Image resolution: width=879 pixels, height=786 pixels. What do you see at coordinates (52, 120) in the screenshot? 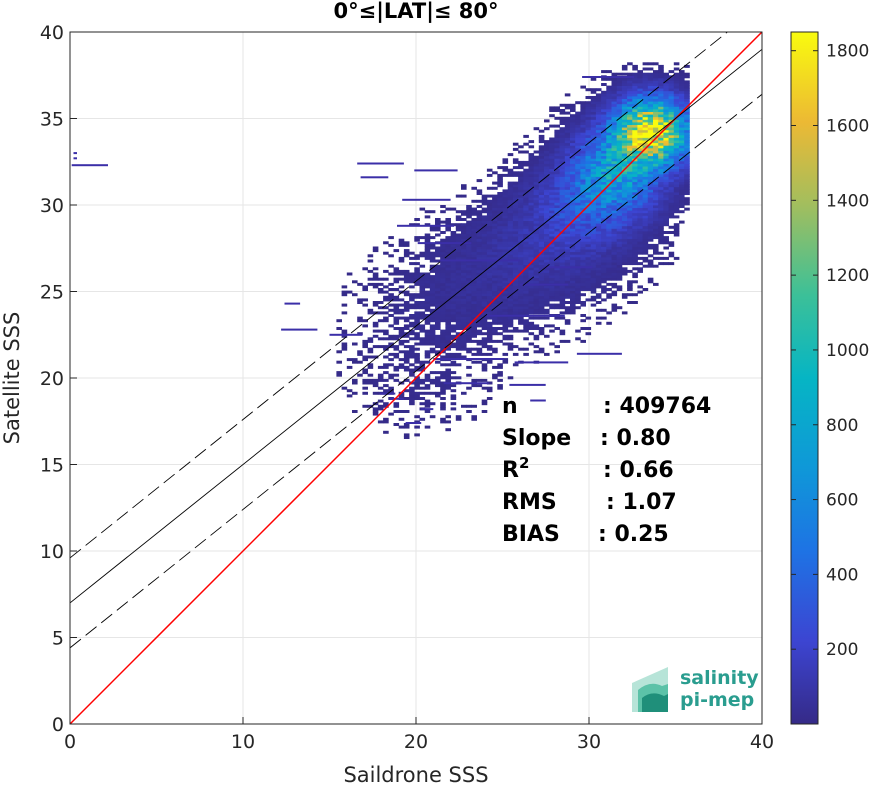
I see `y-tick-label: 35` at bounding box center [52, 120].